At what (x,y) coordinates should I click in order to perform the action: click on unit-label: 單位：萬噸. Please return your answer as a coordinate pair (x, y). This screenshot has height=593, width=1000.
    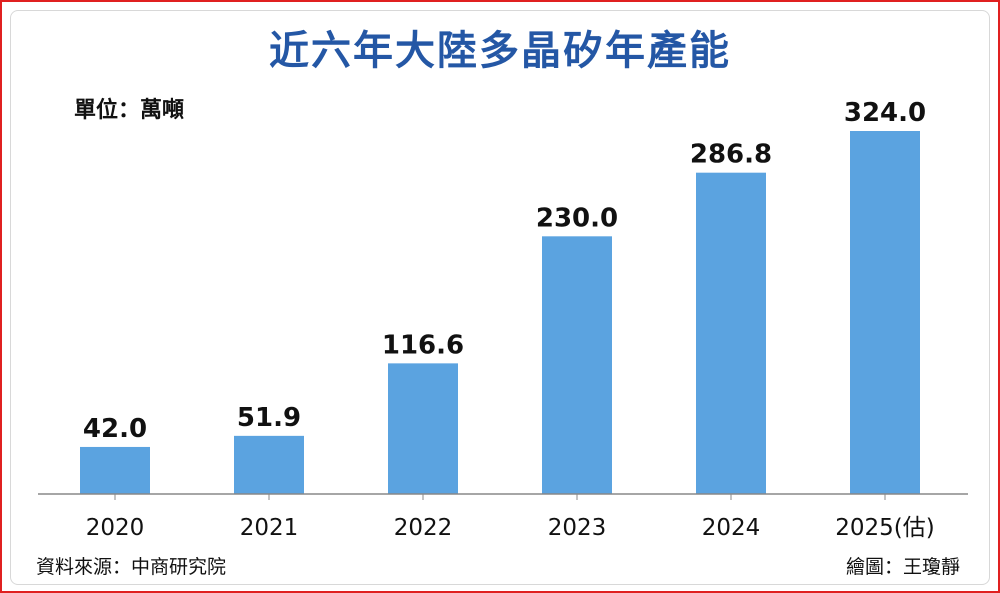
    Looking at the image, I should click on (129, 110).